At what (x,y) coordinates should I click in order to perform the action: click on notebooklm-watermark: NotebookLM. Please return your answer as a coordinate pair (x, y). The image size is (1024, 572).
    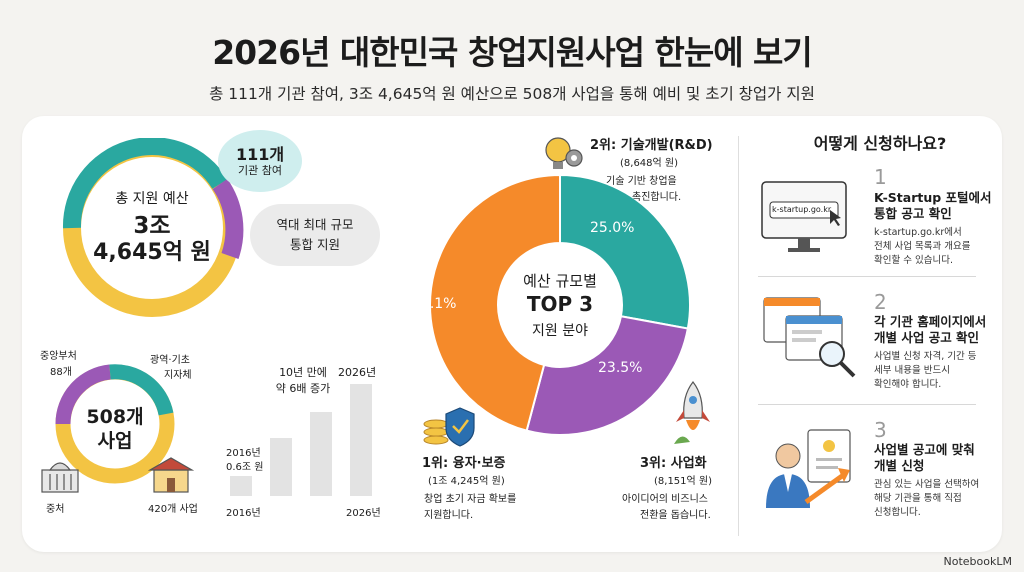
    Looking at the image, I should click on (977, 561).